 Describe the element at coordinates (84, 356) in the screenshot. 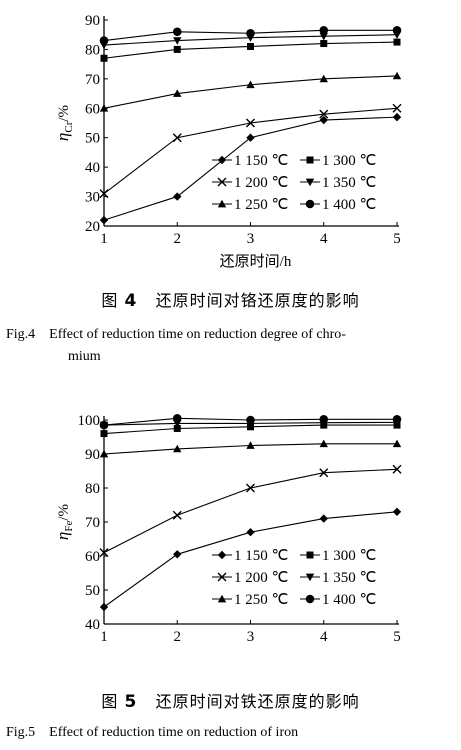

I see `figure-4-caption-line2: mium` at that location.